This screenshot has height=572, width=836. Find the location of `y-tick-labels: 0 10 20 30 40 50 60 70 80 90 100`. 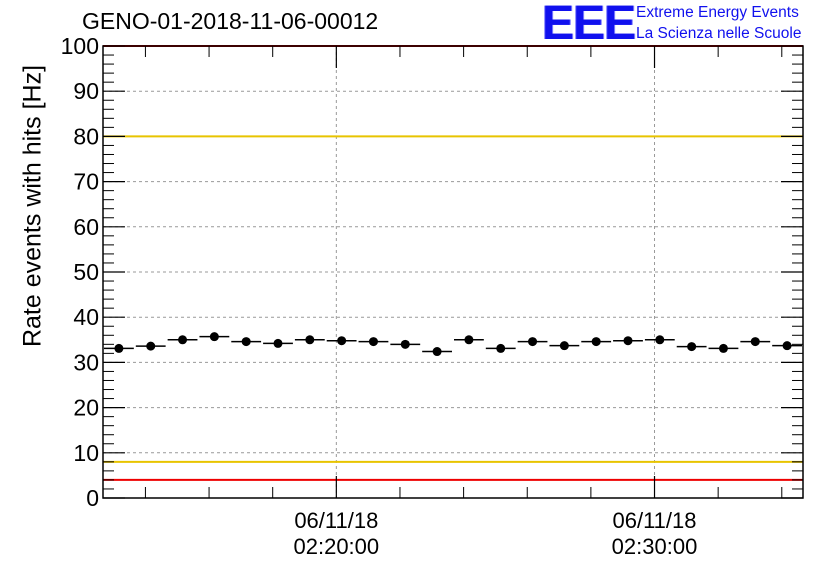

y-tick-labels: 0 10 20 30 40 50 60 70 80 90 100 is located at coordinates (80, 272).